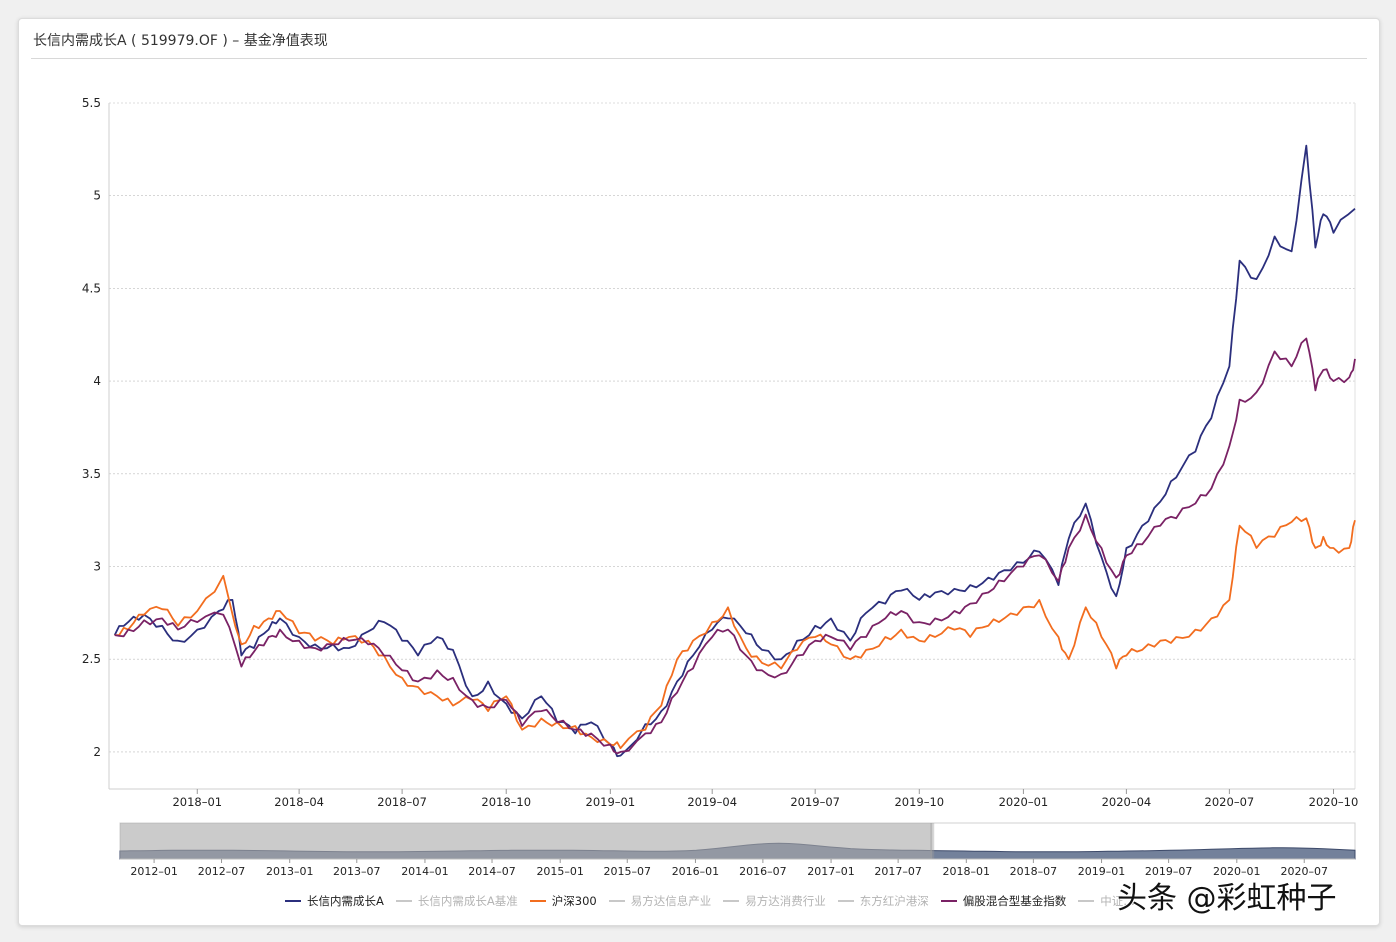 The width and height of the screenshot is (1396, 942). I want to click on navigator-tick-label: 2017–01, so click(831, 871).